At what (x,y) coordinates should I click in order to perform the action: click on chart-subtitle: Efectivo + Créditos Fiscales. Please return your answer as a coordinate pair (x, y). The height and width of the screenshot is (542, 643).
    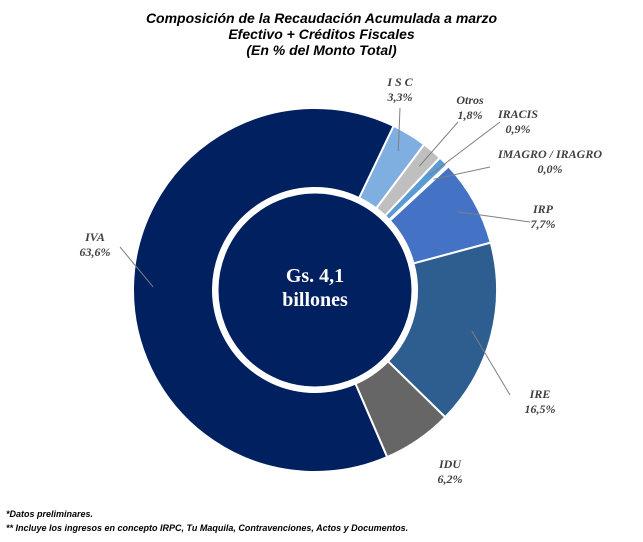
    Looking at the image, I should click on (321, 34).